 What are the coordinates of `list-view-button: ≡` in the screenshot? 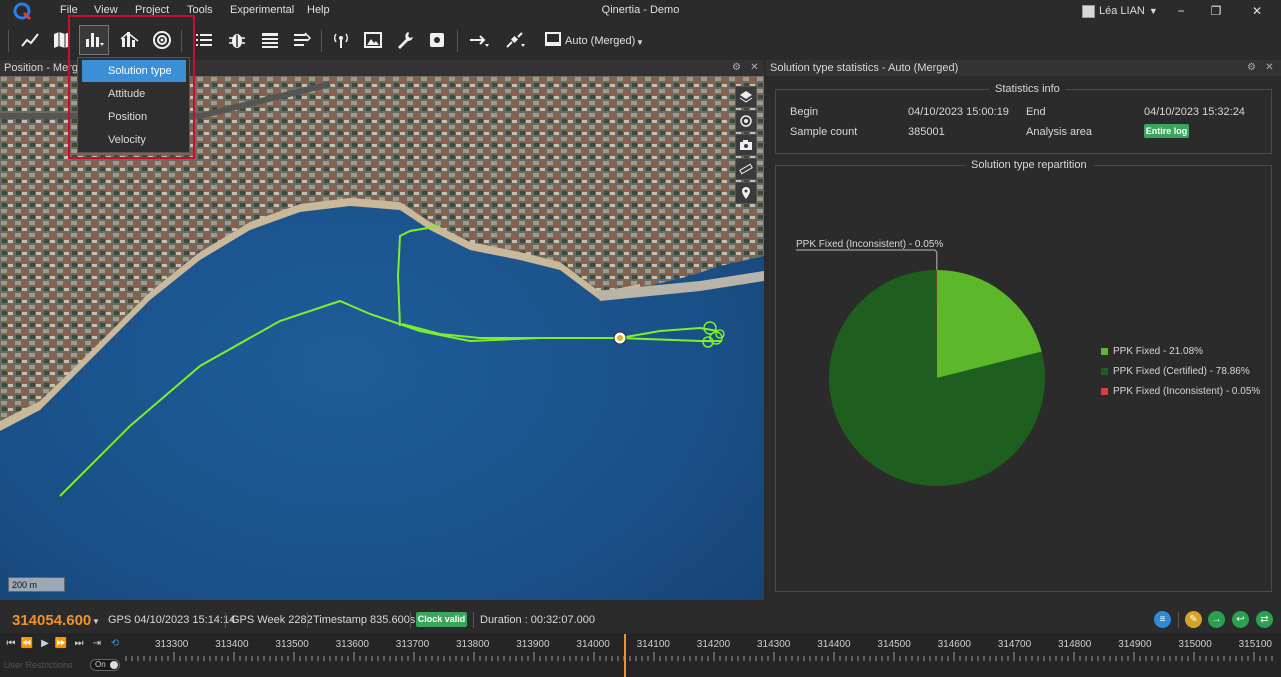 It's located at (1162, 619).